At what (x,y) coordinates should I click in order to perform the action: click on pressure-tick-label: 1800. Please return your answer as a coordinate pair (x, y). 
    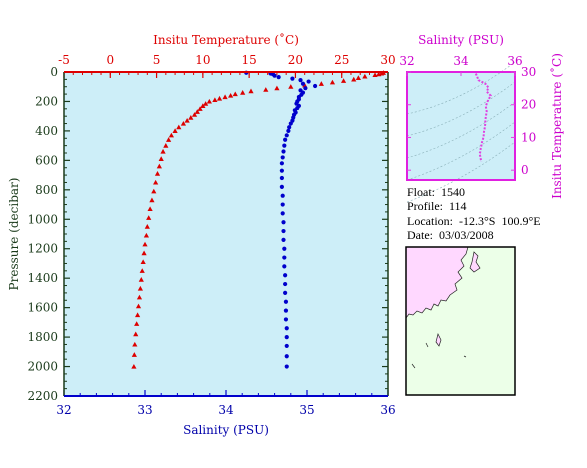
    Looking at the image, I should click on (42, 337).